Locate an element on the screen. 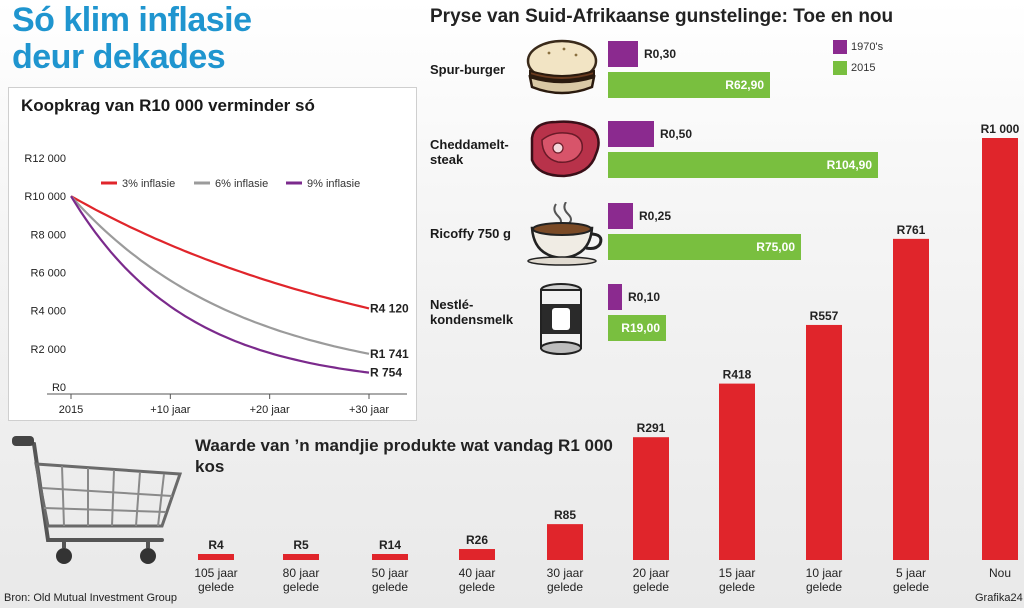 Image resolution: width=1024 pixels, height=608 pixels. bar-label-2015: R62,90 is located at coordinates (744, 85).